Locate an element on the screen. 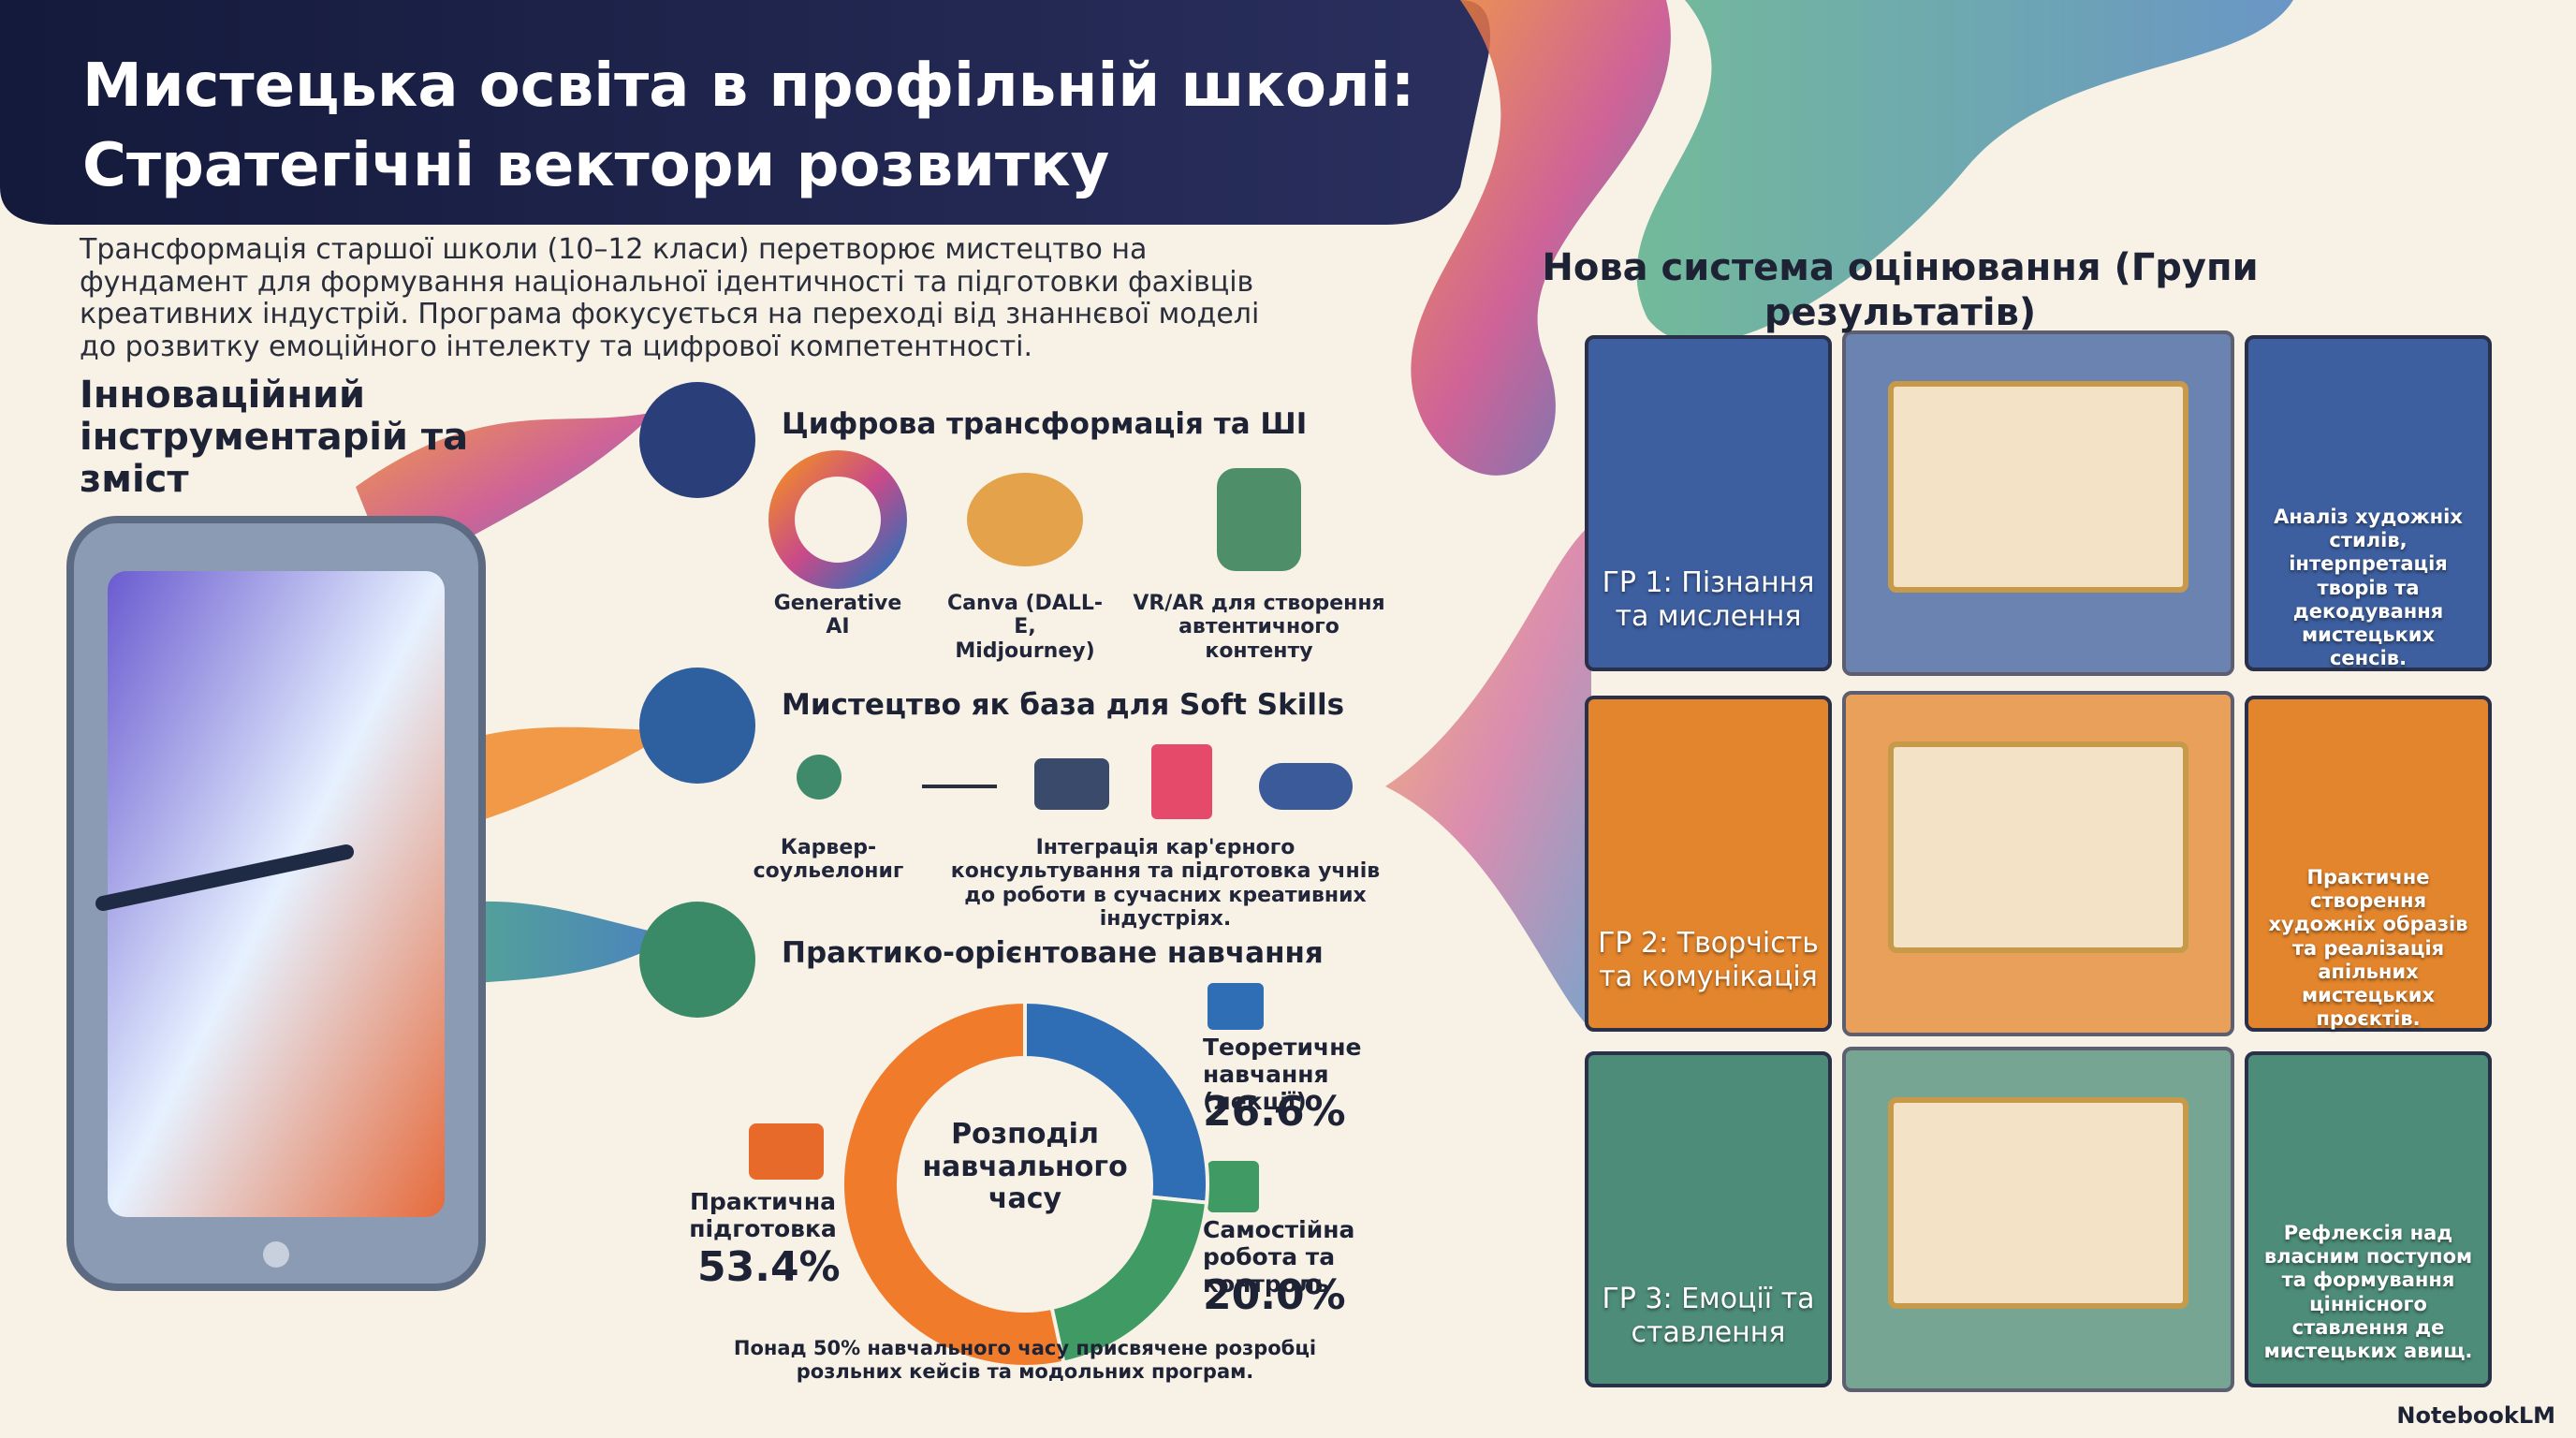 Image resolution: width=2576 pixels, height=1438 pixels. title: Мистецька освіта в профільній школі: is located at coordinates (748, 86).